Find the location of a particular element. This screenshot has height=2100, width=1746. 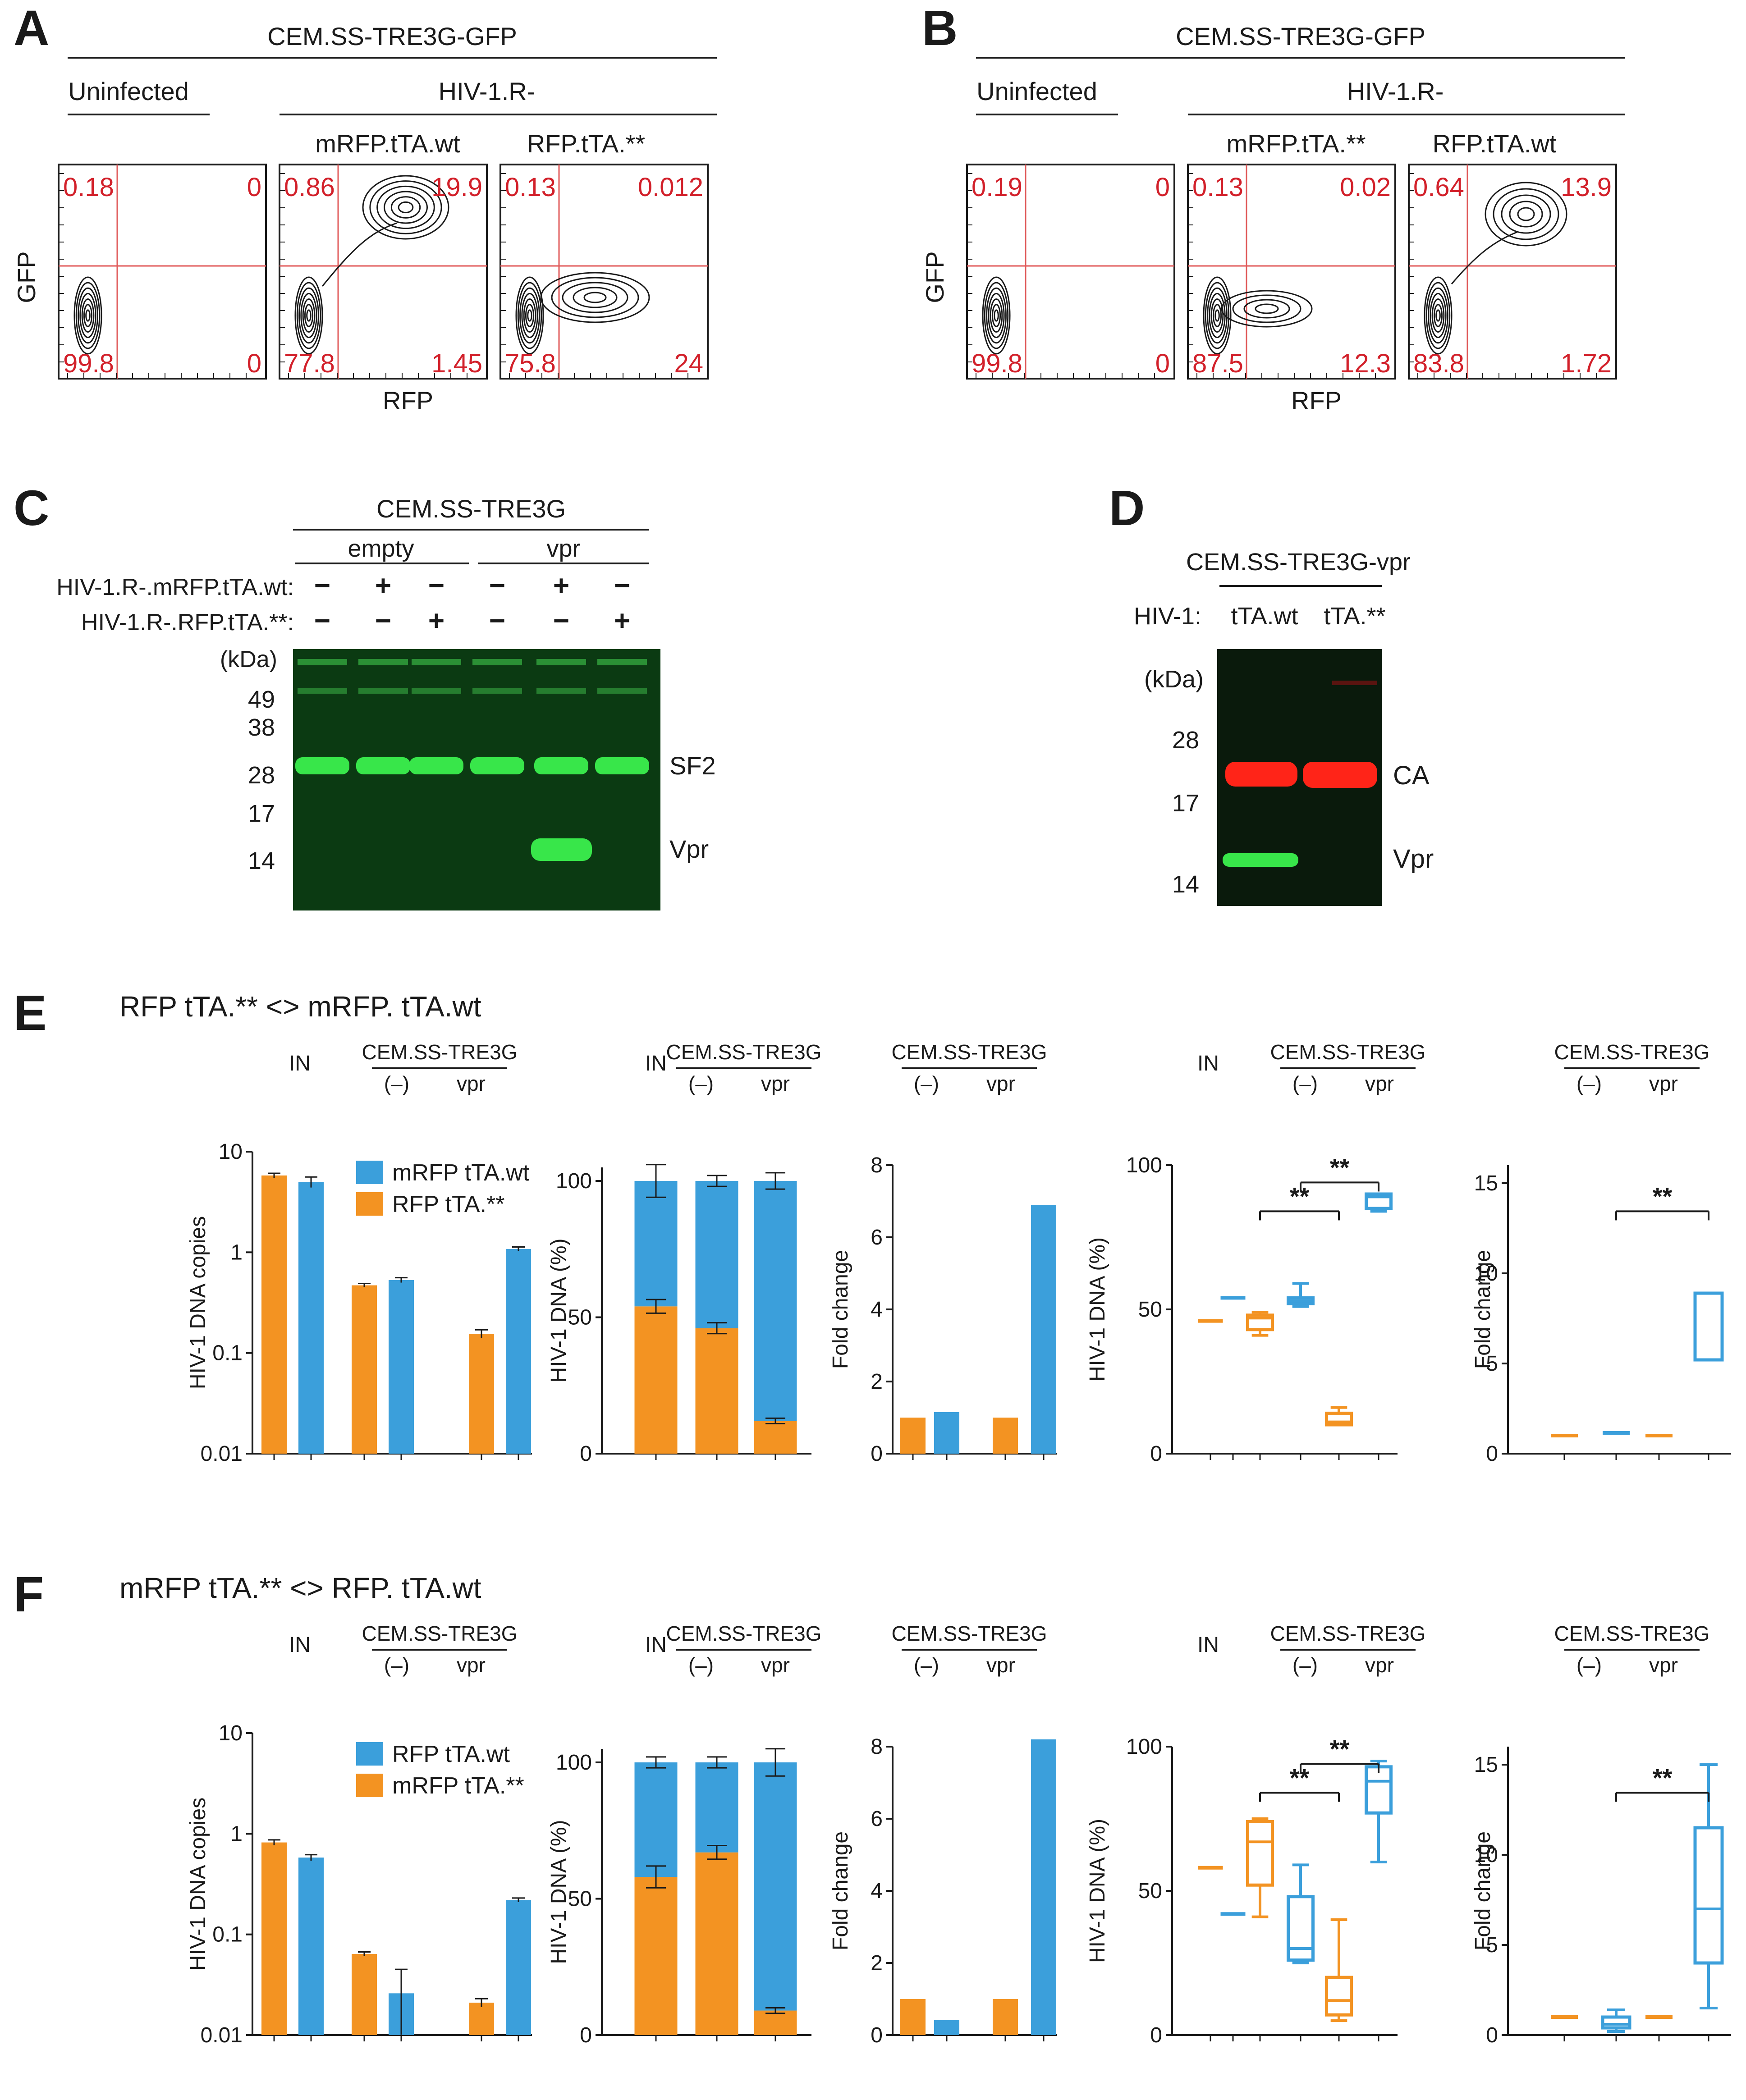

axis-label-rfp: RFP is located at coordinates (408, 400).